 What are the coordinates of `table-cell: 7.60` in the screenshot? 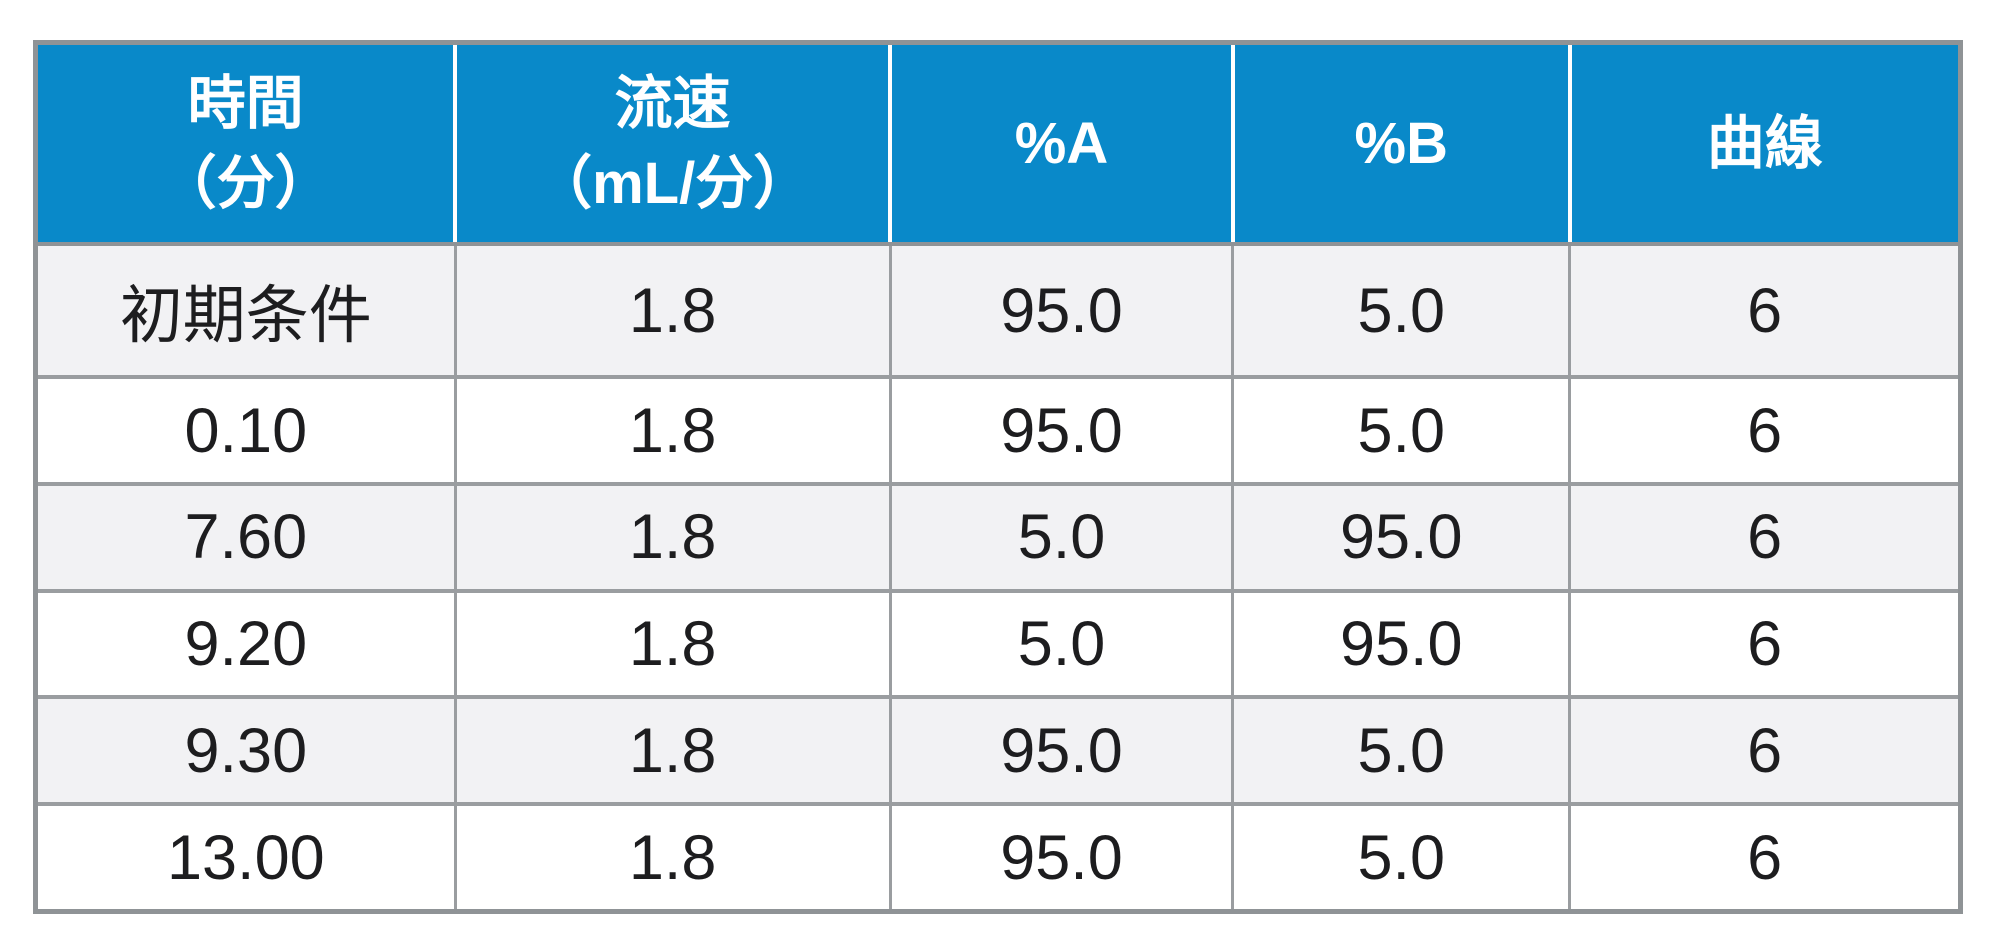 It's located at (245, 537).